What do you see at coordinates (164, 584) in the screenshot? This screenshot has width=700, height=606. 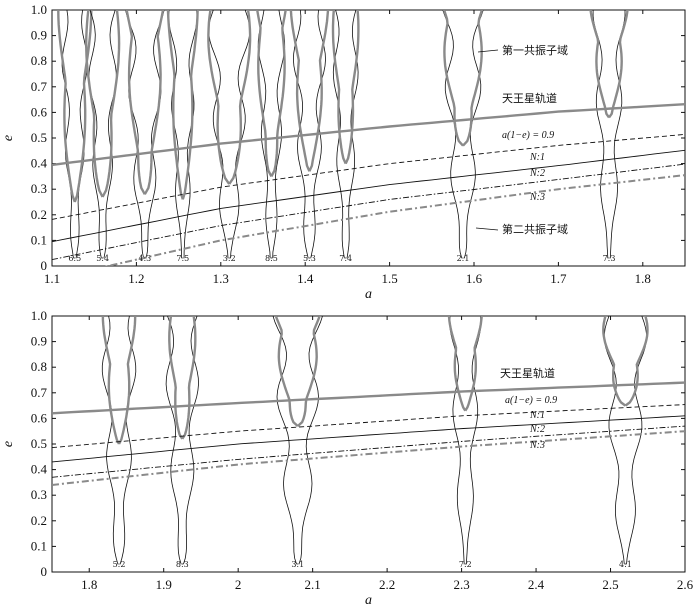 I see `x-tick-label: 1.9` at bounding box center [164, 584].